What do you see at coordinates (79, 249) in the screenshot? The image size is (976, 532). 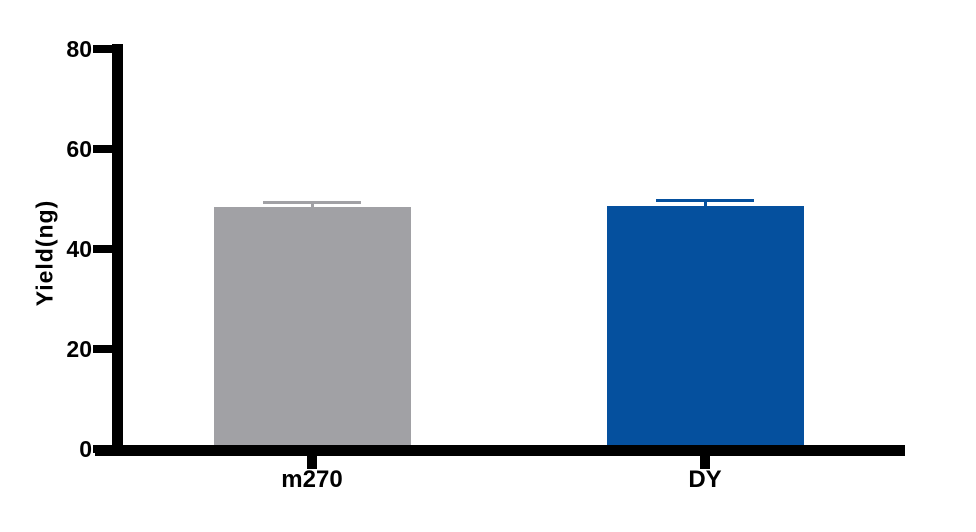 I see `y-tick-label: 40` at bounding box center [79, 249].